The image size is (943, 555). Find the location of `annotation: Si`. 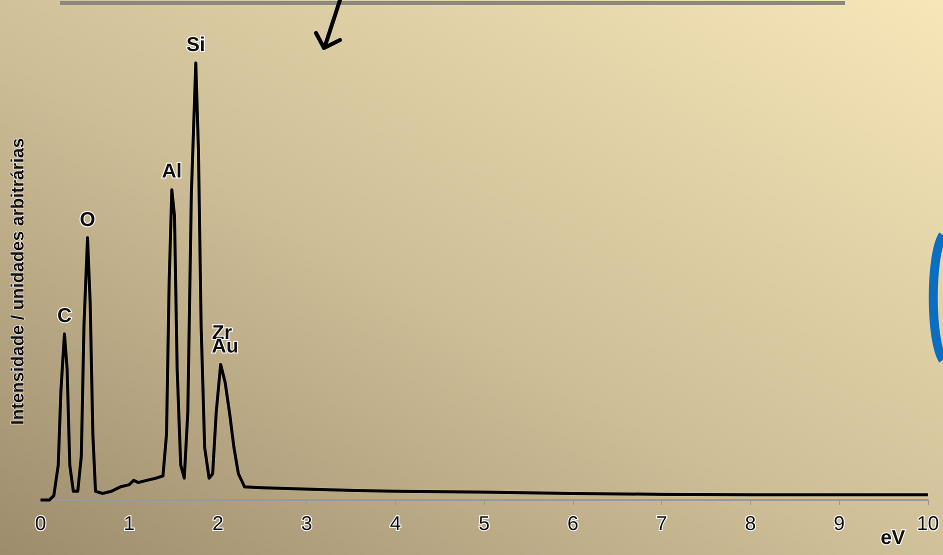

annotation: Si is located at coordinates (196, 45).